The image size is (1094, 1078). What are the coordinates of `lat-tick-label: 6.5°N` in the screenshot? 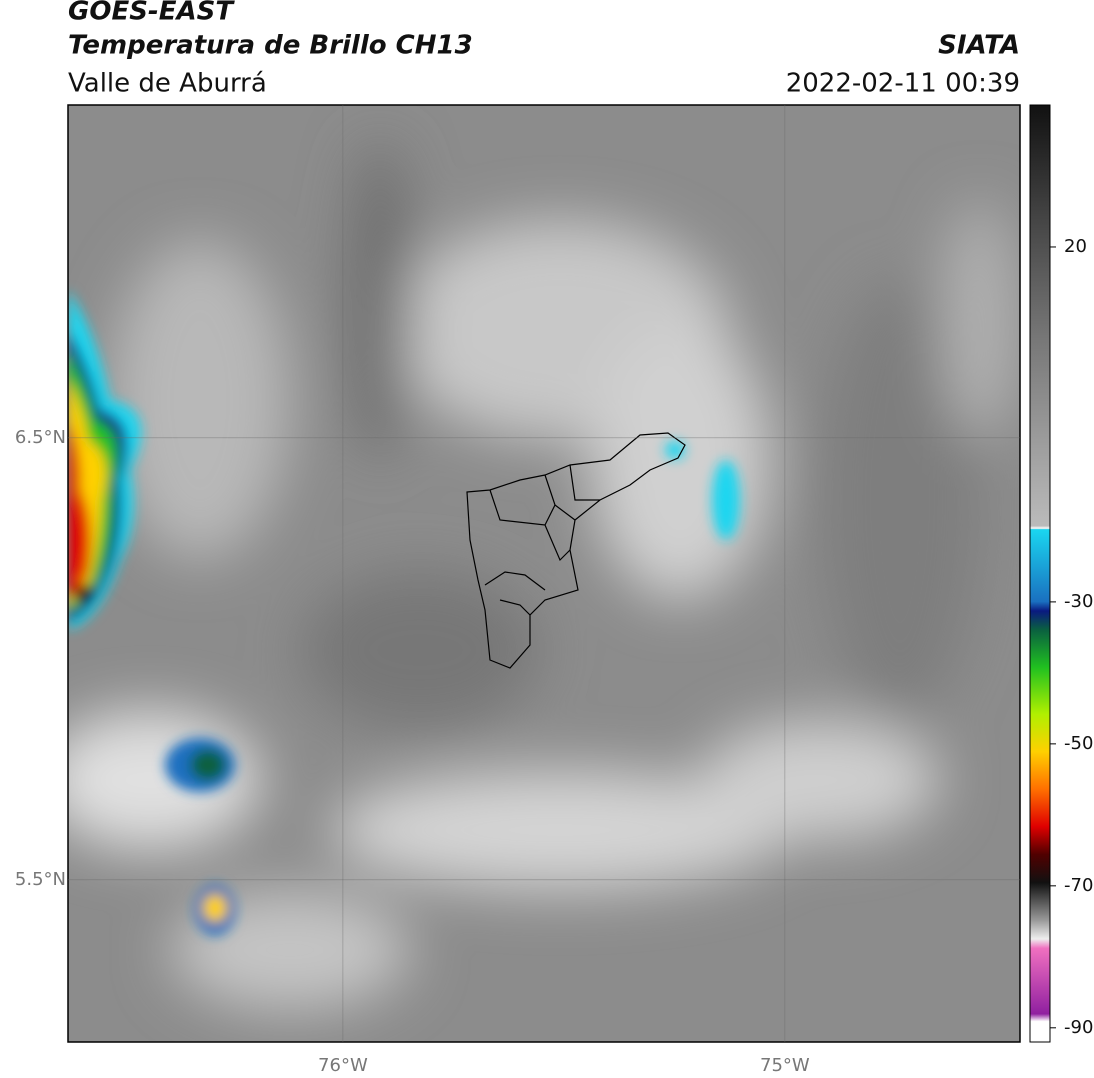 It's located at (40, 437).